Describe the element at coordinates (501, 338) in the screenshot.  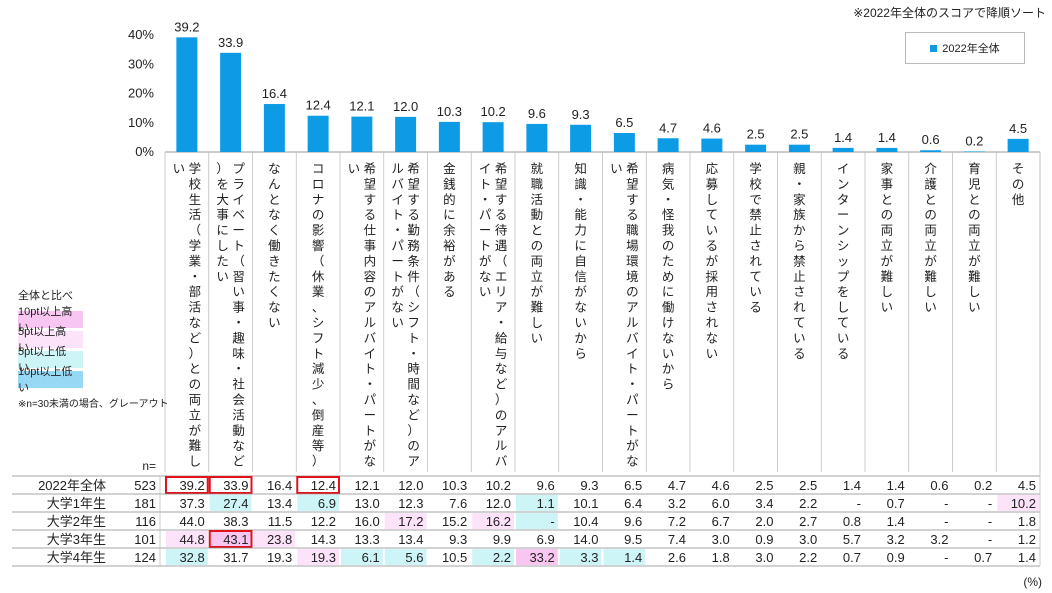
I see `category-label-char: 給` at that location.